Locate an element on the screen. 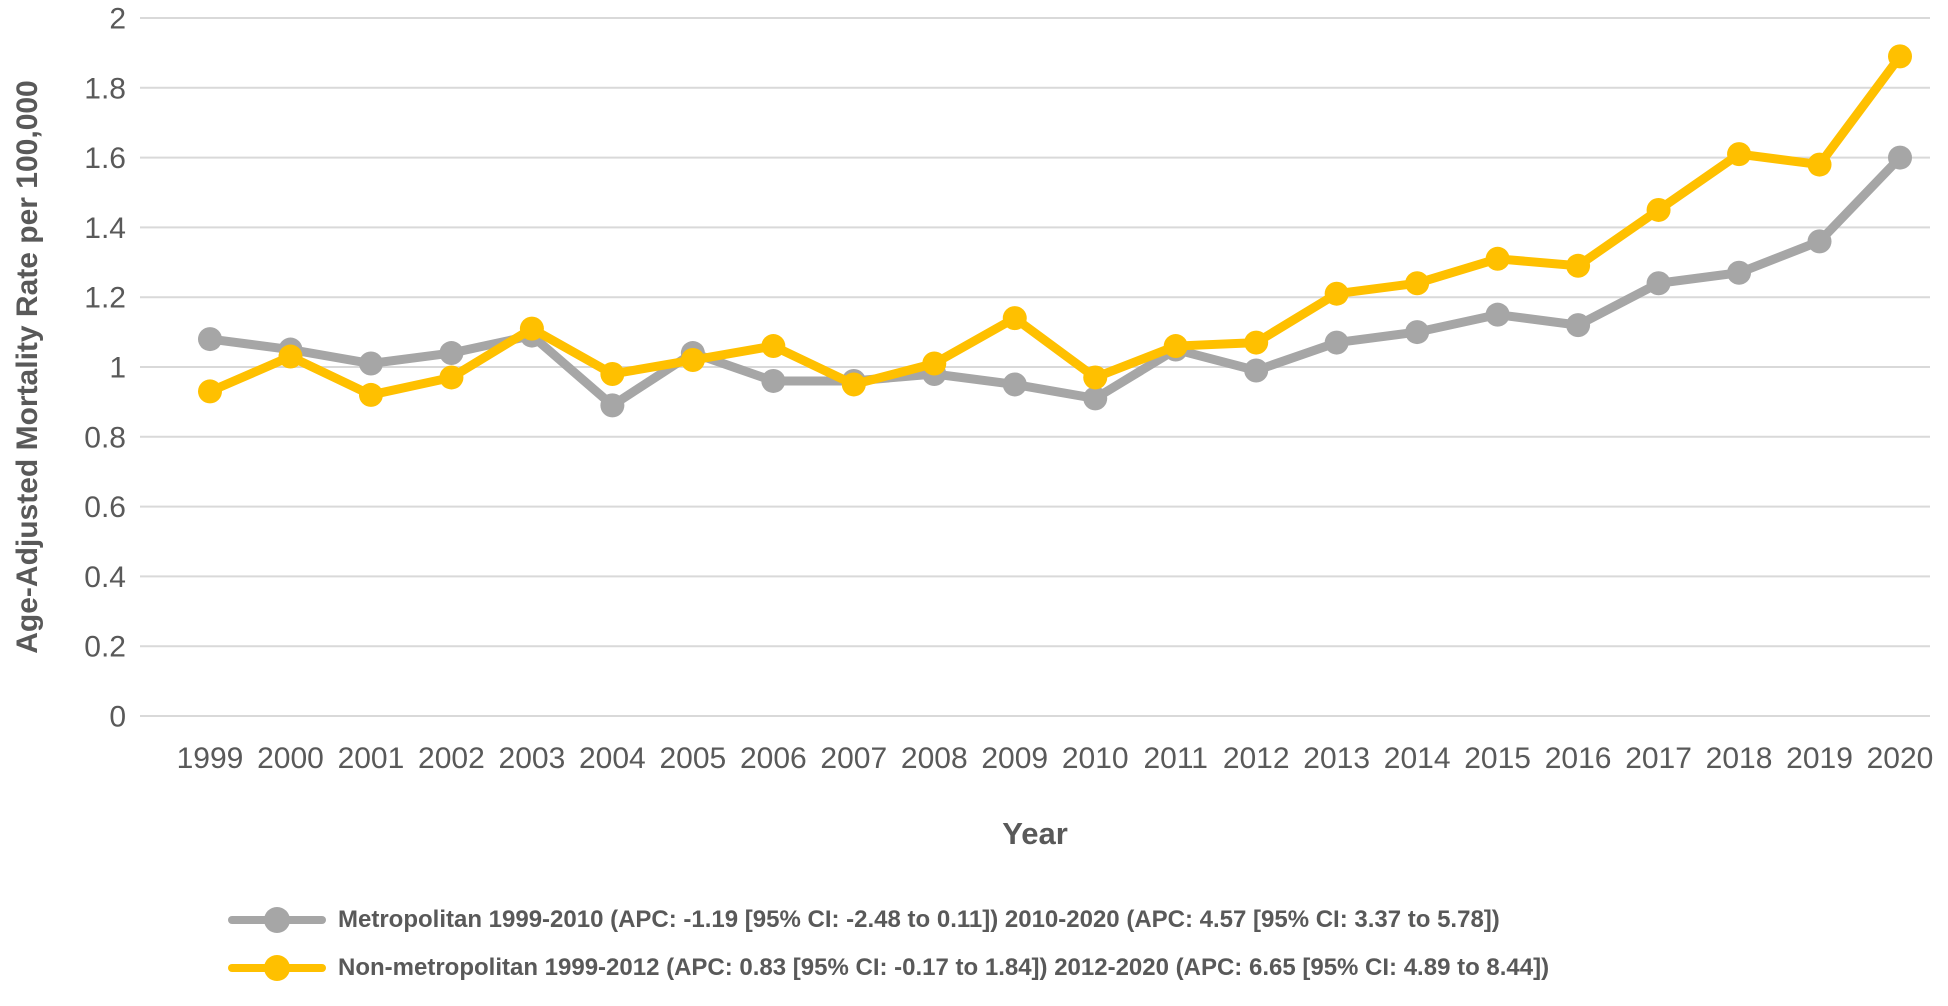 This screenshot has width=1948, height=1006. y-tick-label: 1.4 is located at coordinates (105, 228).